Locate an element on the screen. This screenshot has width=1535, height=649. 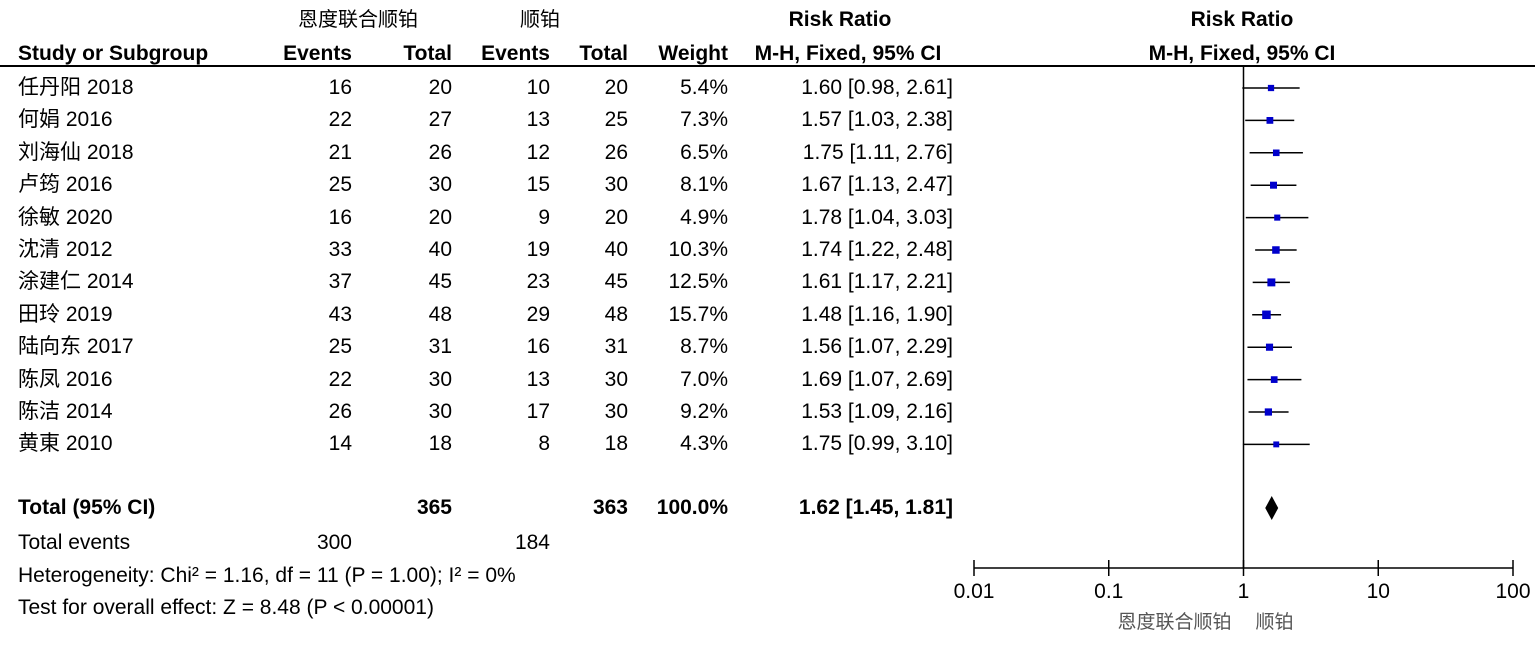
study-name: 田玲 2019 is located at coordinates (65, 314).